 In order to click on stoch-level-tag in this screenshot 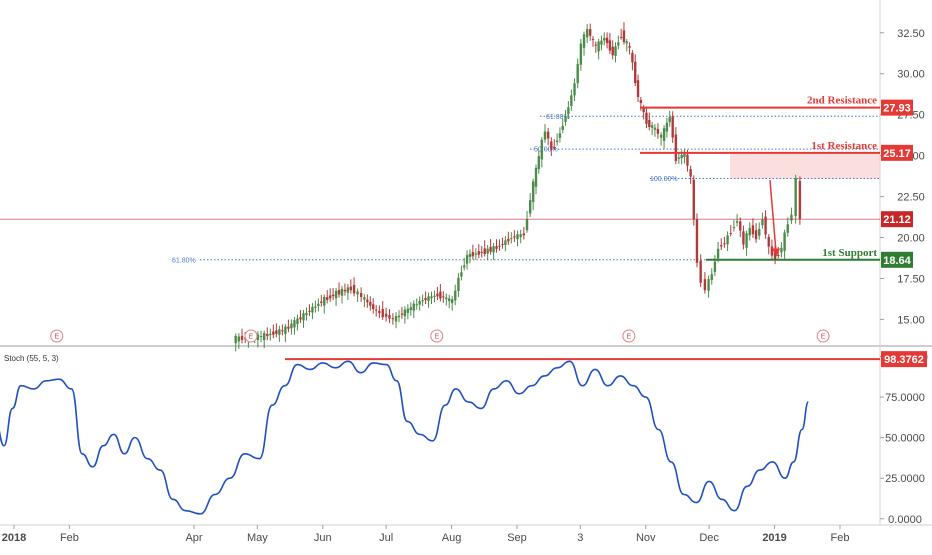, I will do `click(904, 359)`.